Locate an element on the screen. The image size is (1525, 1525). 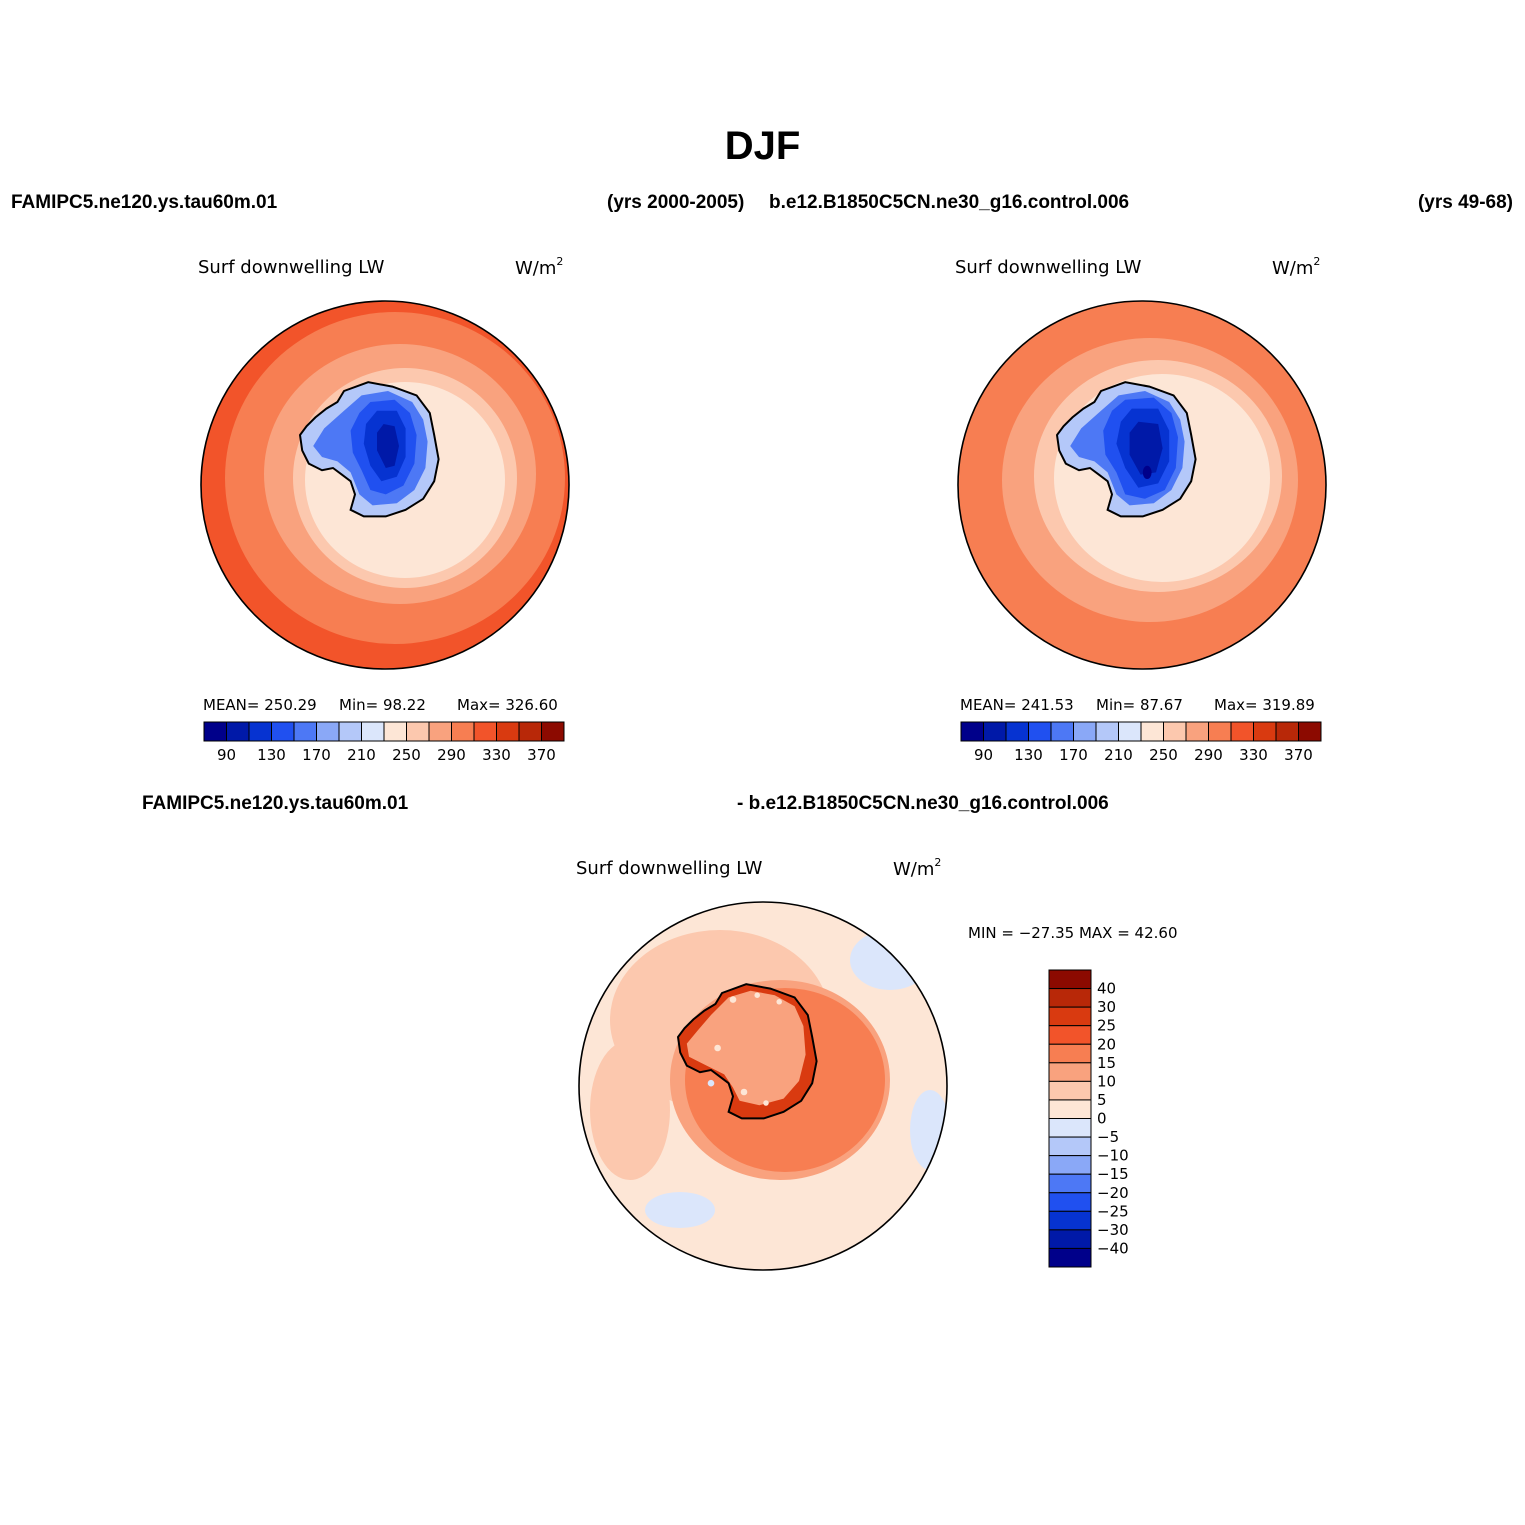
diff-case2-name: - b.e12.B1850C5CN.ne30_g16.control.006 is located at coordinates (923, 803).